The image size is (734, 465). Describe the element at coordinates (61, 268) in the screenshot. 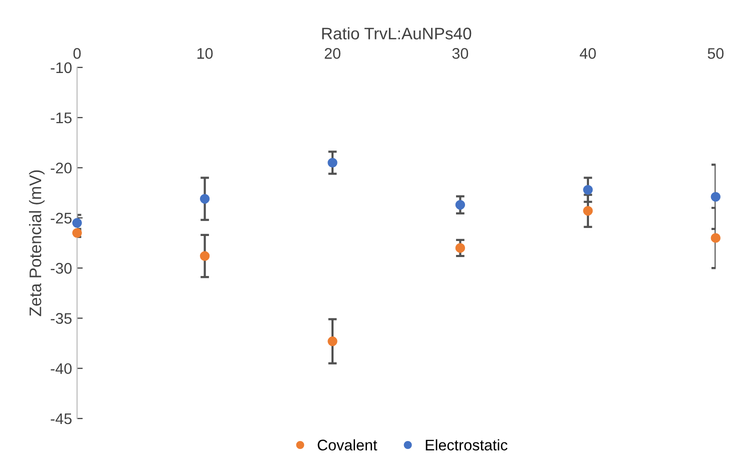

I see `y-tick-label: -30` at that location.